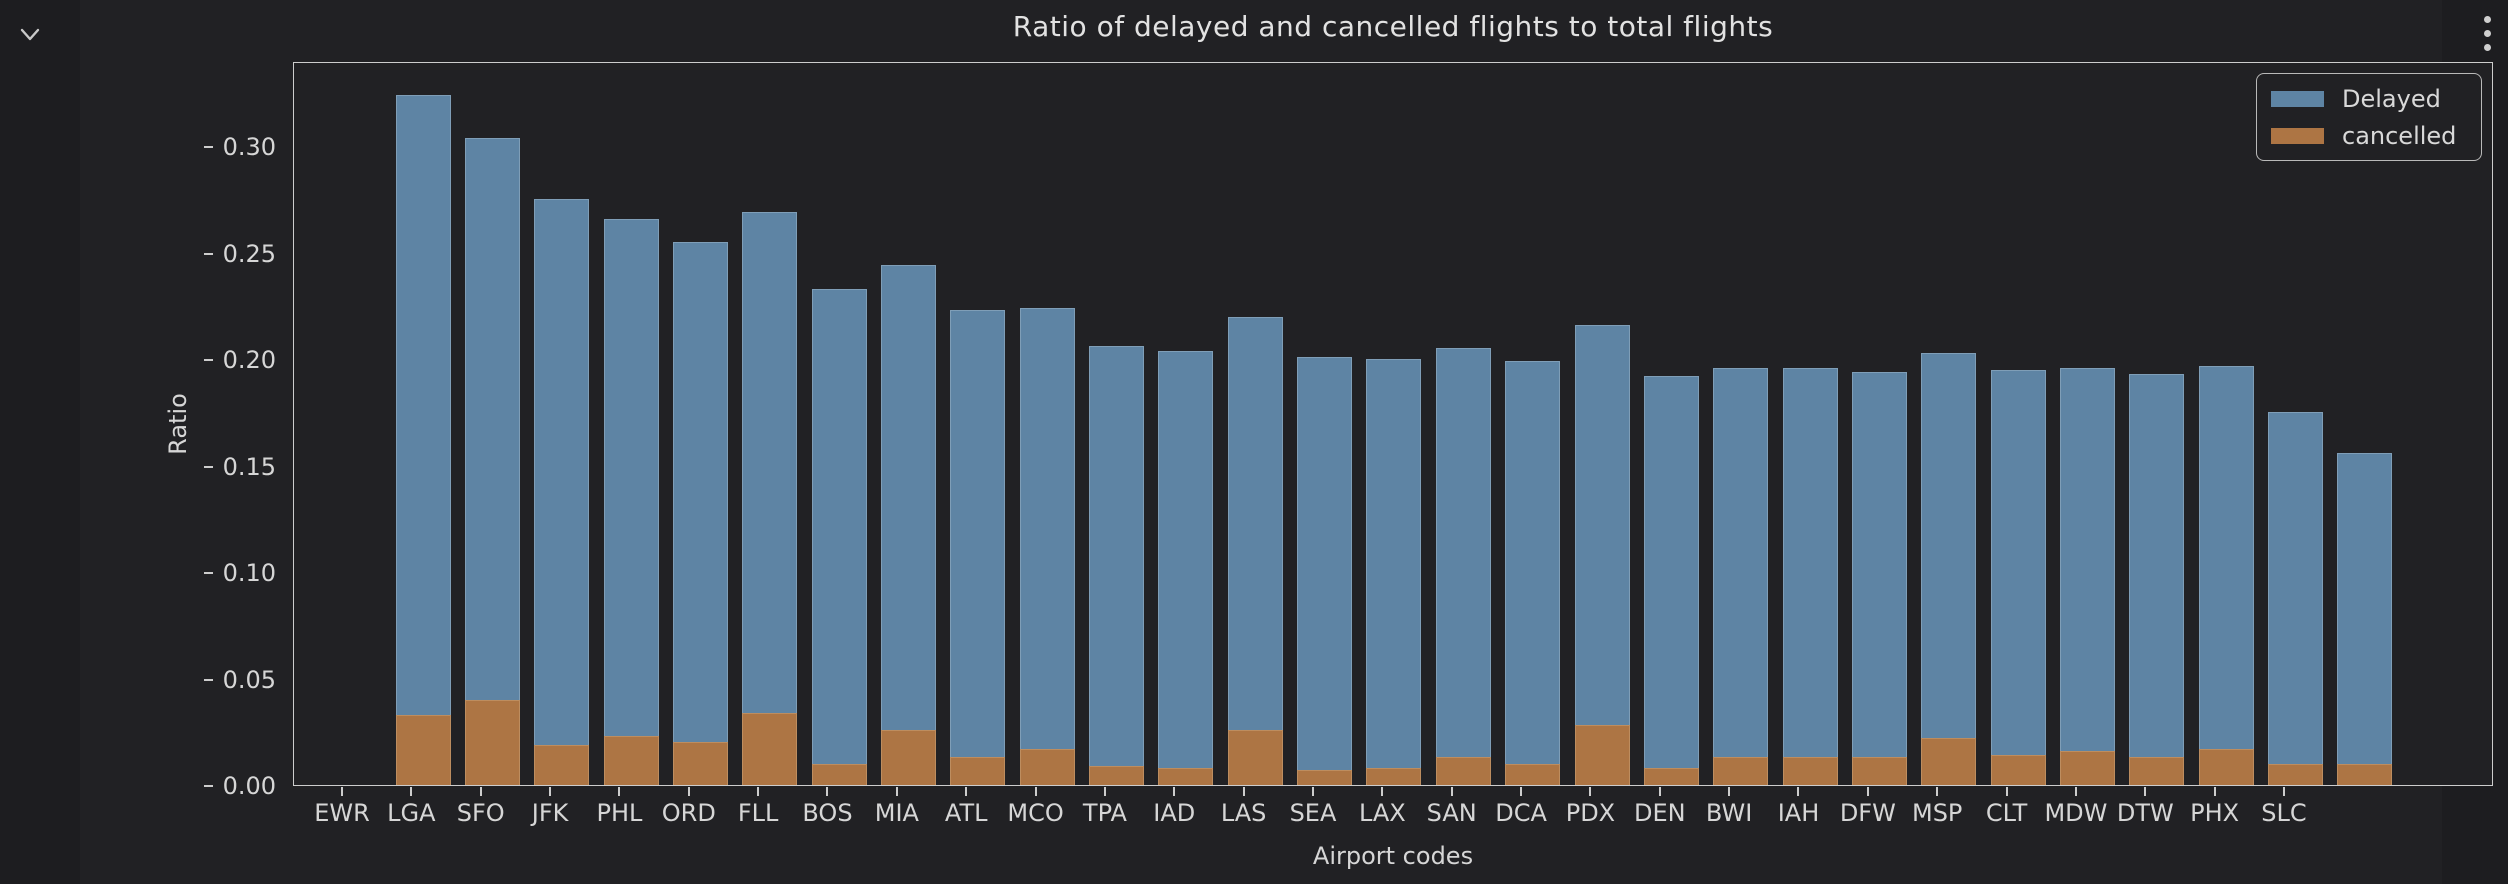  What do you see at coordinates (423, 749) in the screenshot?
I see `bar-cancelled-EWR` at bounding box center [423, 749].